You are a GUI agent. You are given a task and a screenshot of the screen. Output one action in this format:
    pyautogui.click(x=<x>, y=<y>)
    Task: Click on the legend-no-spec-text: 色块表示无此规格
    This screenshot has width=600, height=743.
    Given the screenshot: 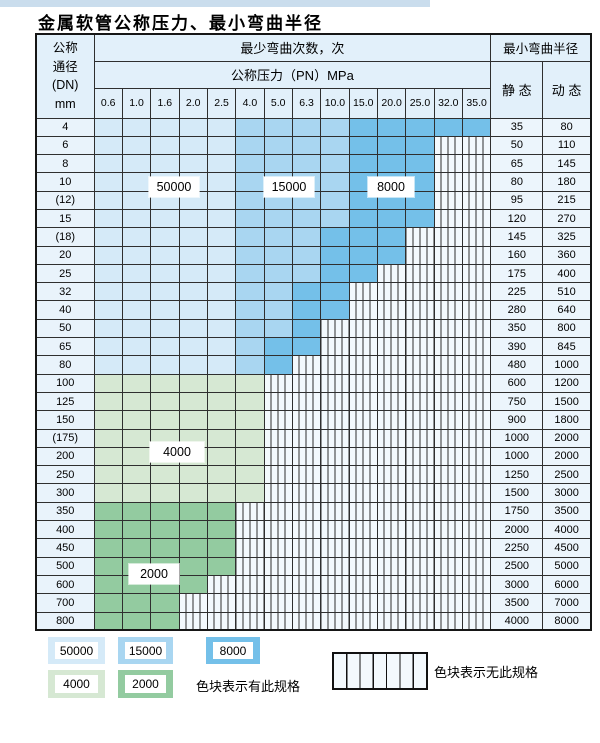 What is the action you would take?
    pyautogui.click(x=486, y=672)
    